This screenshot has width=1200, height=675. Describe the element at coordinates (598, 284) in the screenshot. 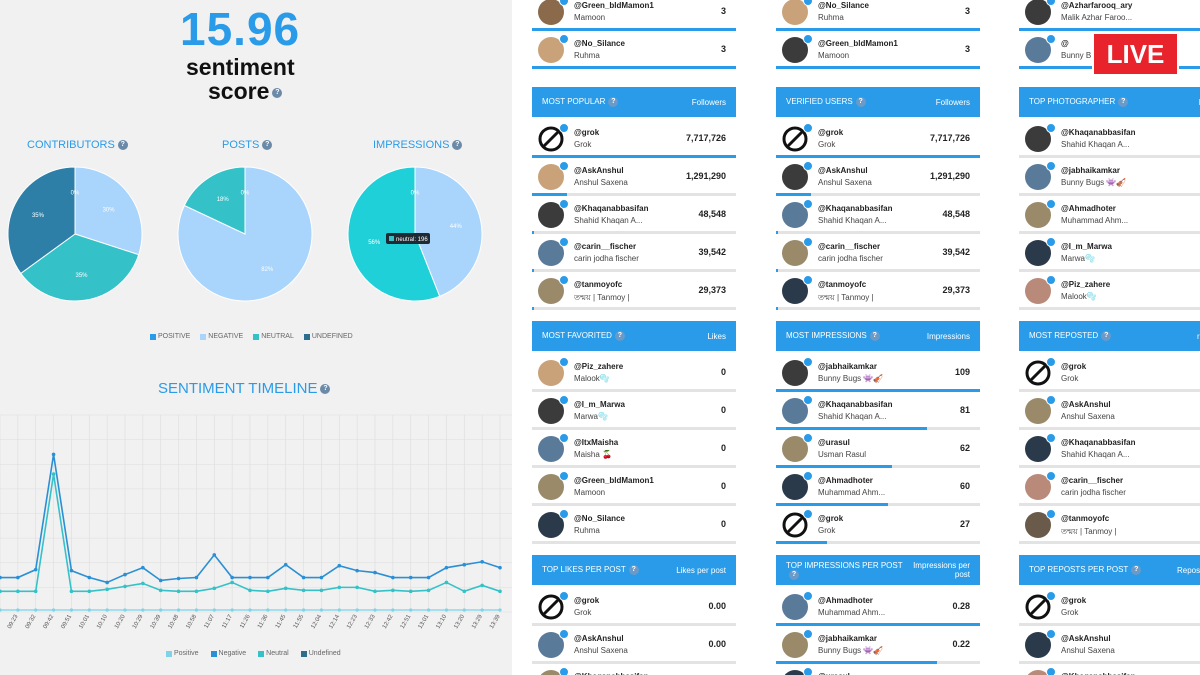

I see `user-handle: @tanmoyofc` at that location.